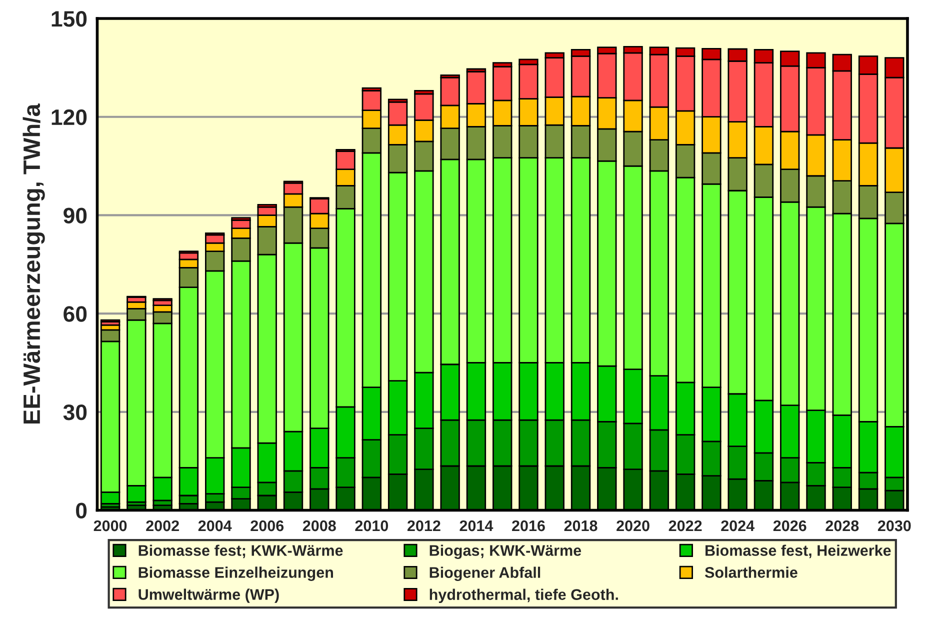 This screenshot has height=617, width=926. Describe the element at coordinates (208, 595) in the screenshot. I see `legend-label: Umweltwärme (WP)` at that location.